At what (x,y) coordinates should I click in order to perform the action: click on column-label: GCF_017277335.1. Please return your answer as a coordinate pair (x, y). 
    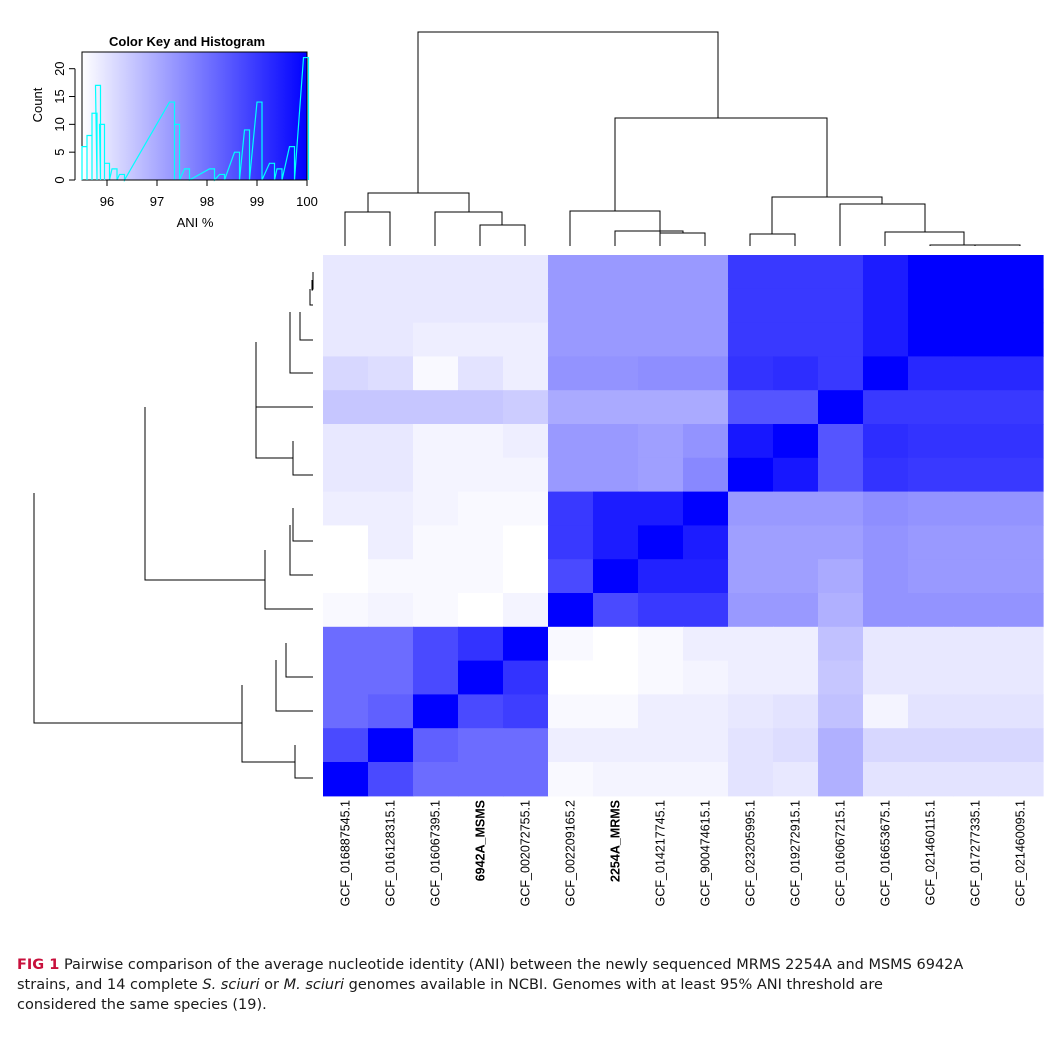
    Looking at the image, I should click on (976, 853).